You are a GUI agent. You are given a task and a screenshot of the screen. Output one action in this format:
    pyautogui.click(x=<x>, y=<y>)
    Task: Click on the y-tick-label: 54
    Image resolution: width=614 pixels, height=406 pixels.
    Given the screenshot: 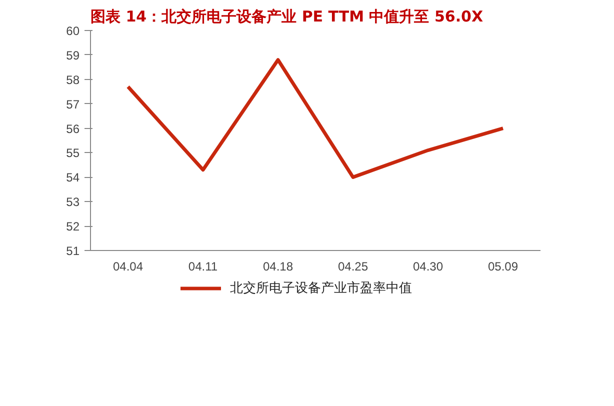 What is the action you would take?
    pyautogui.click(x=73, y=177)
    